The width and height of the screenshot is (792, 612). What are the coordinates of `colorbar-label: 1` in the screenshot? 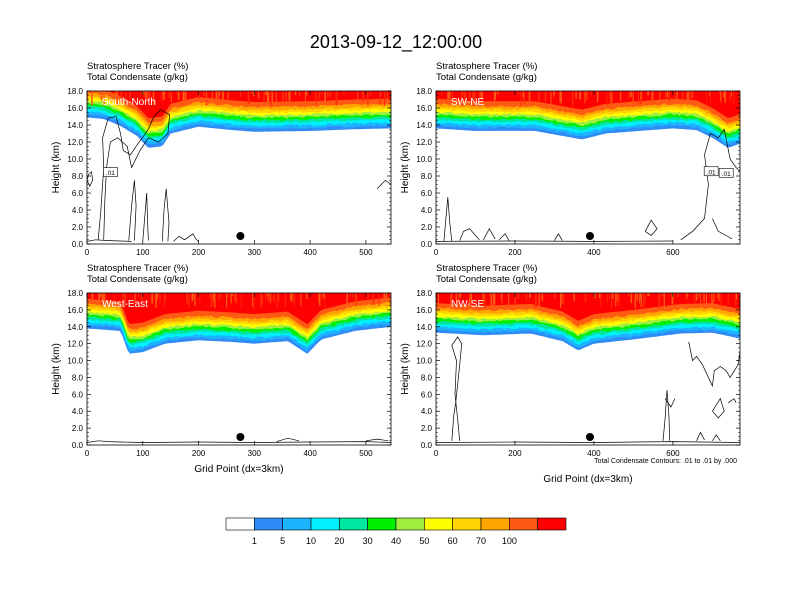 It's located at (254, 541).